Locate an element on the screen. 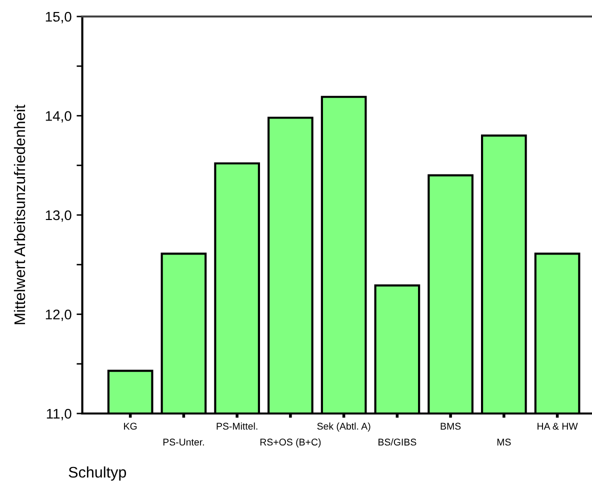 This screenshot has height=500, width=592. y-tick-label: 12,0 is located at coordinates (59, 316).